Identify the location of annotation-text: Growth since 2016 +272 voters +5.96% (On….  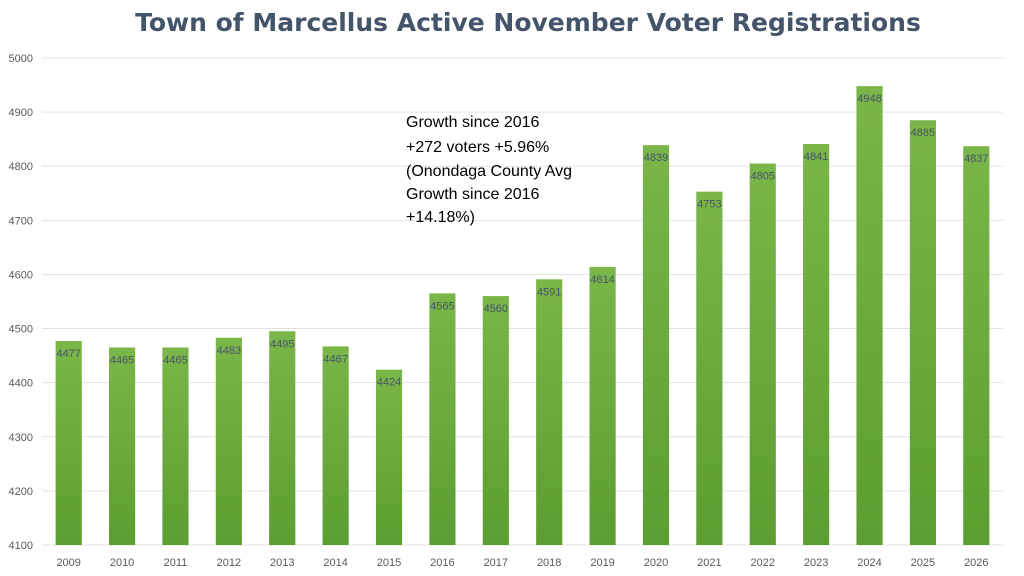
(491, 170).